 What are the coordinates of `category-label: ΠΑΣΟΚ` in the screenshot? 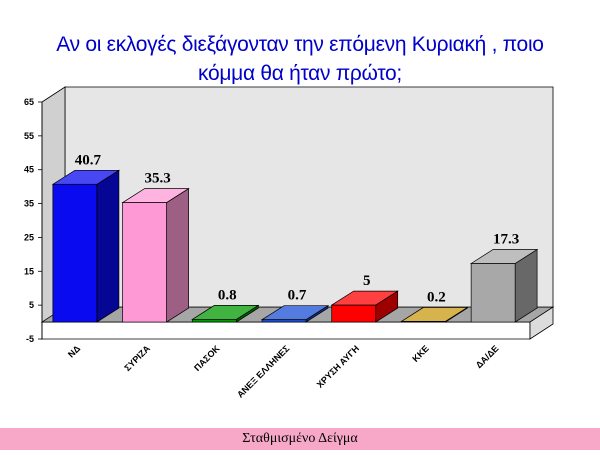 It's located at (207, 358).